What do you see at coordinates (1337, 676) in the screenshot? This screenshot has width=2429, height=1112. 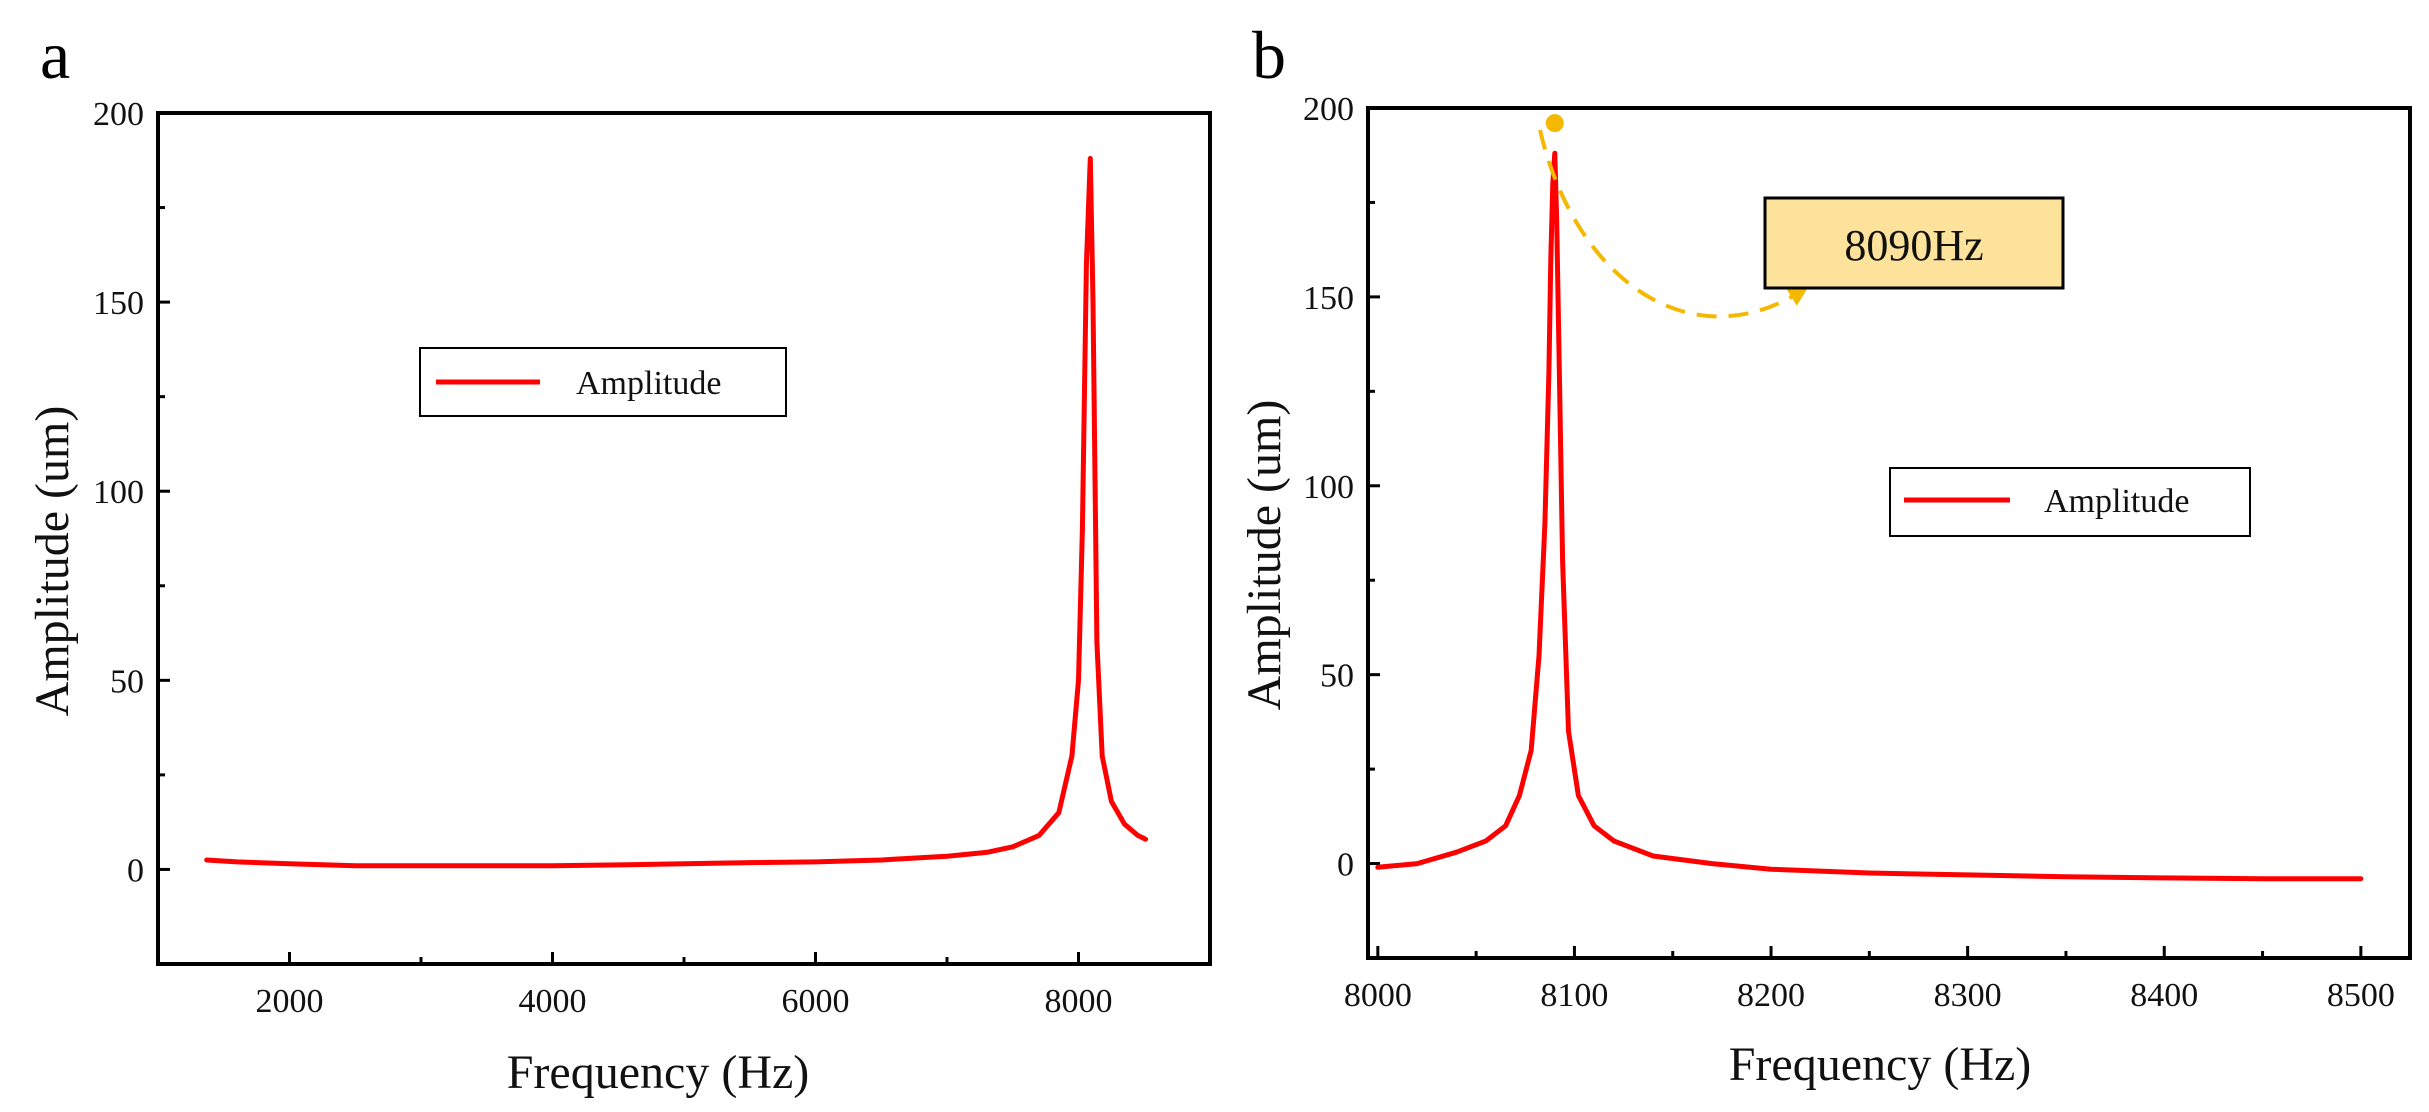 I see `y-tick-label-b-1: 50` at bounding box center [1337, 676].